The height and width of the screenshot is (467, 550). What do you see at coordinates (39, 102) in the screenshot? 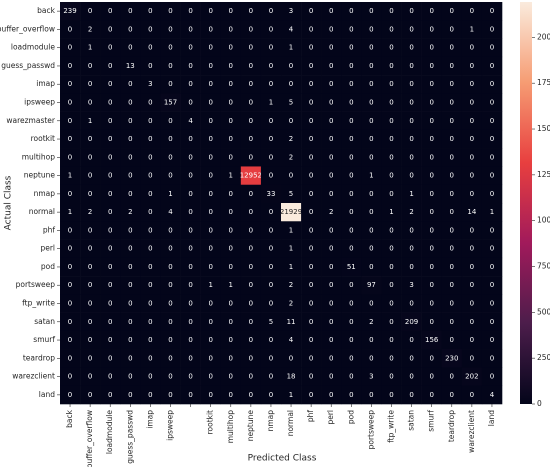
I see `y-tick-label: ipsweep` at bounding box center [39, 102].